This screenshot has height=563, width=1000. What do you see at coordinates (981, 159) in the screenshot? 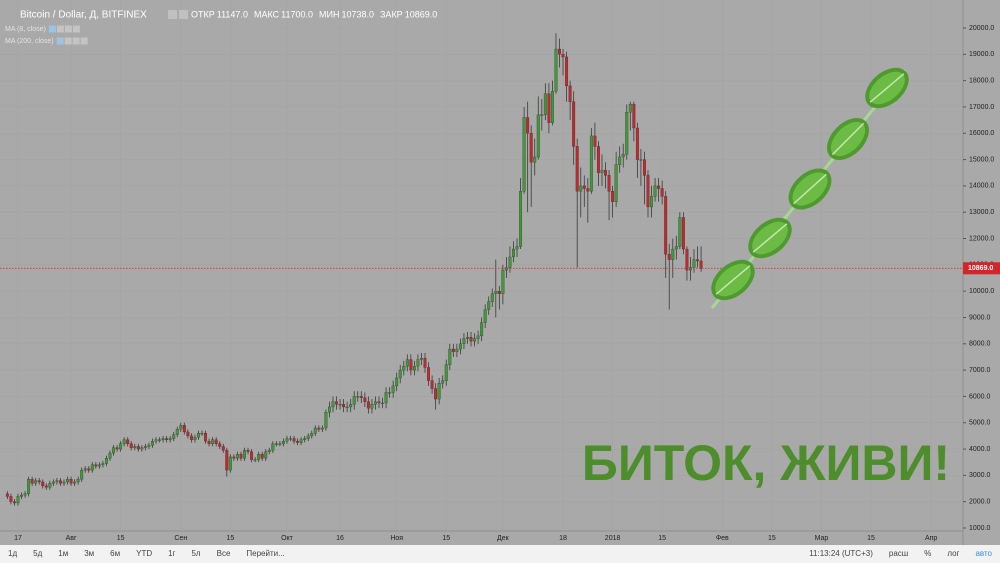
I see `y-tick-label: 15000.0` at bounding box center [981, 159].